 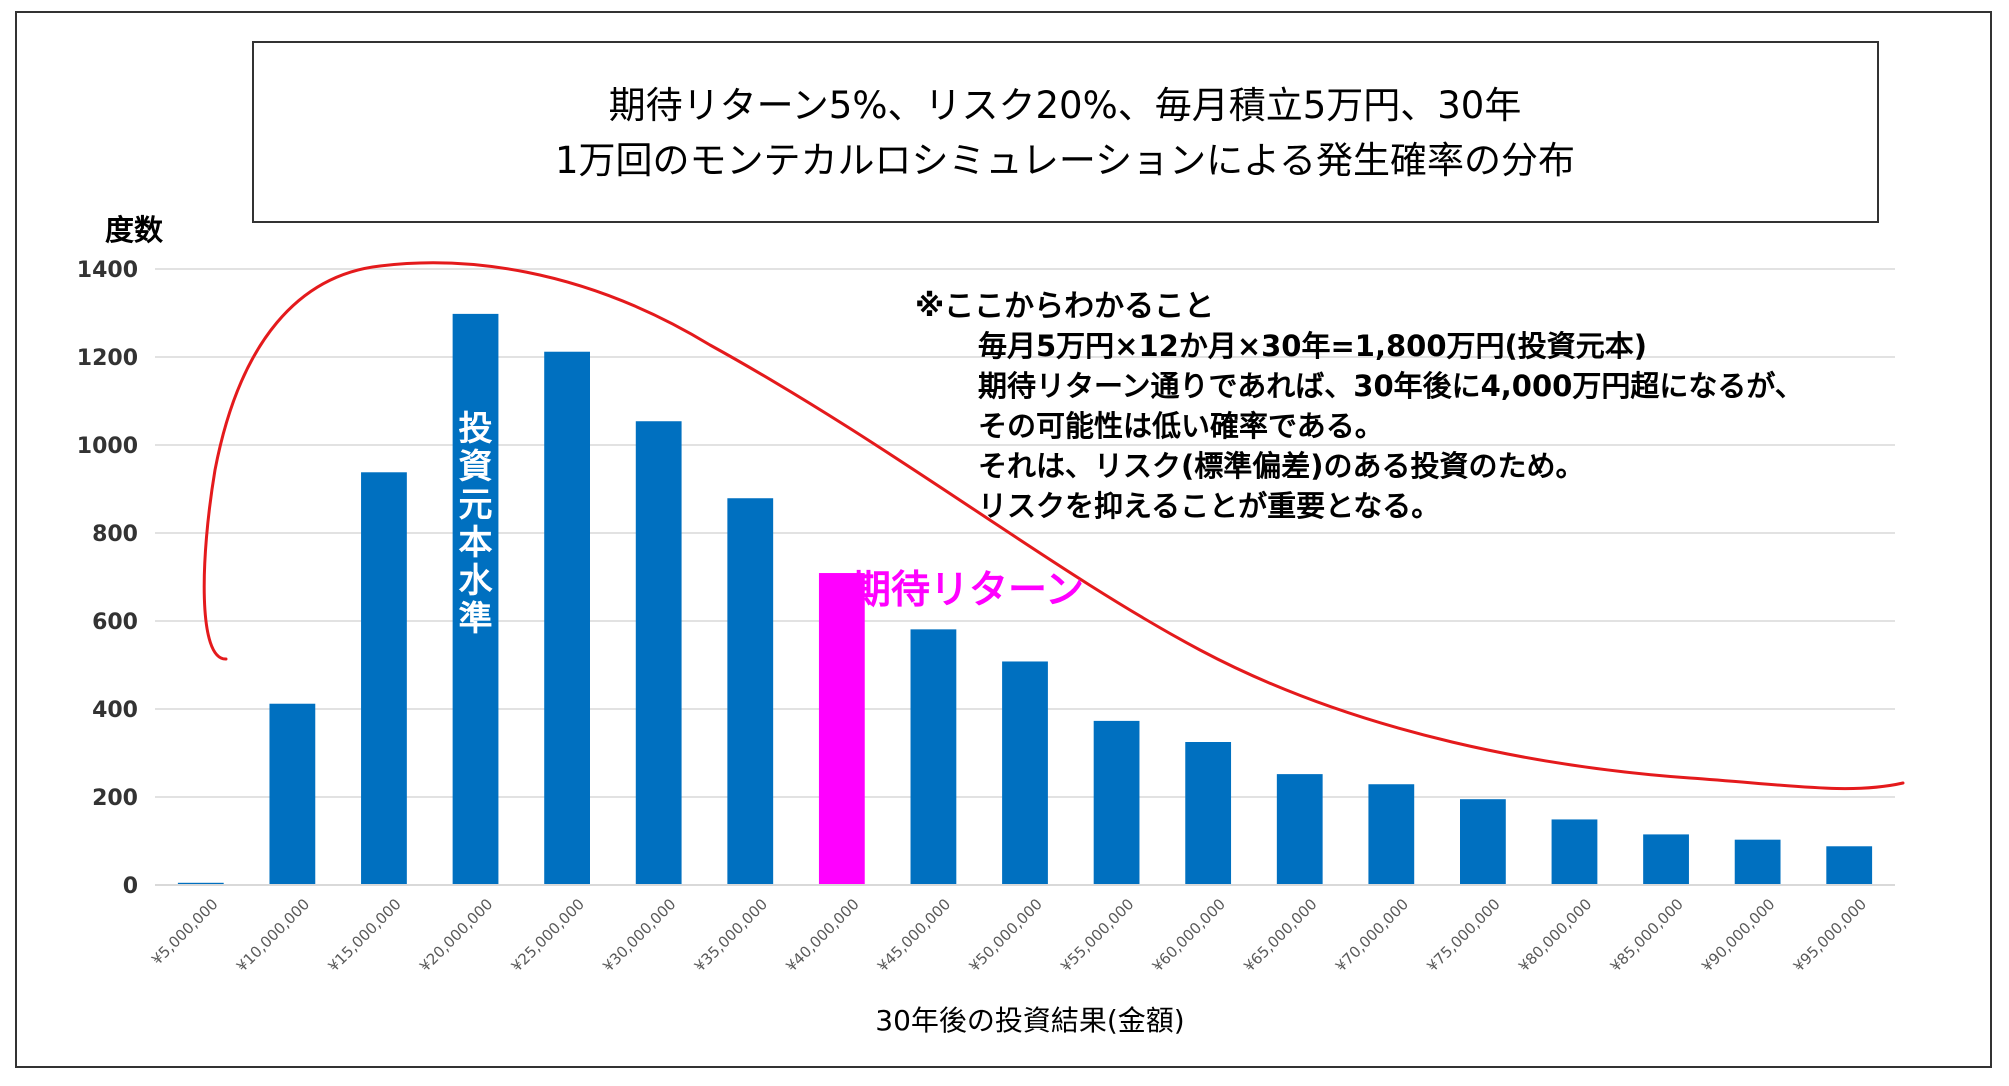 I want to click on note-line-5: リスクを抑えることが重要となる。, so click(x=1209, y=506).